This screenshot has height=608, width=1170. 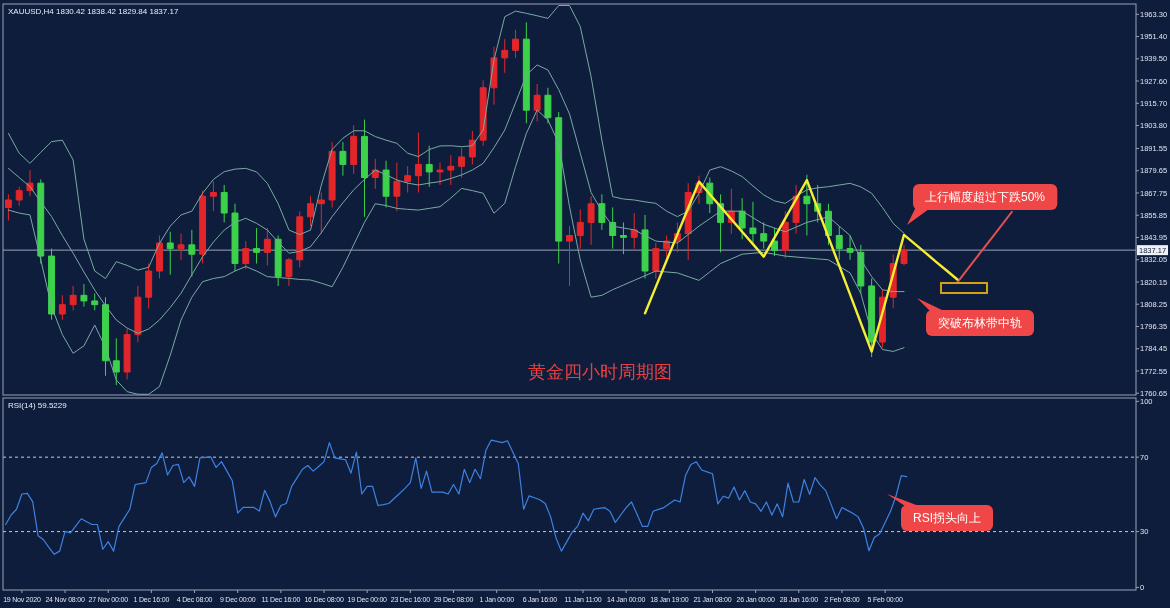 I want to click on annotation: RSI拐头向上, so click(x=947, y=518).